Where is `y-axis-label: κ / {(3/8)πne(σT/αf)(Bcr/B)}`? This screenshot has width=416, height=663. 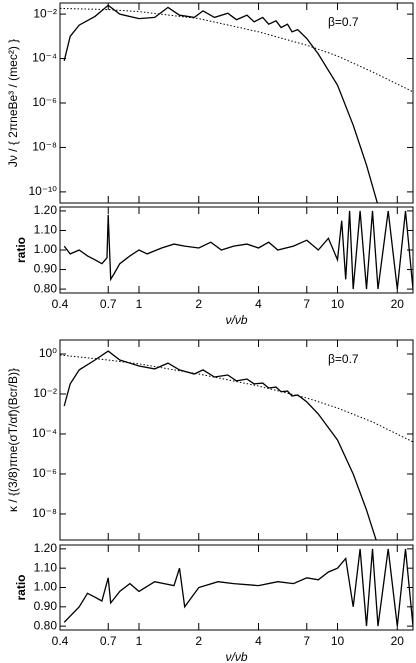
y-axis-label: κ / {(3/8)πne(σT/αf)(Bcr/B)} is located at coordinates (13, 440).